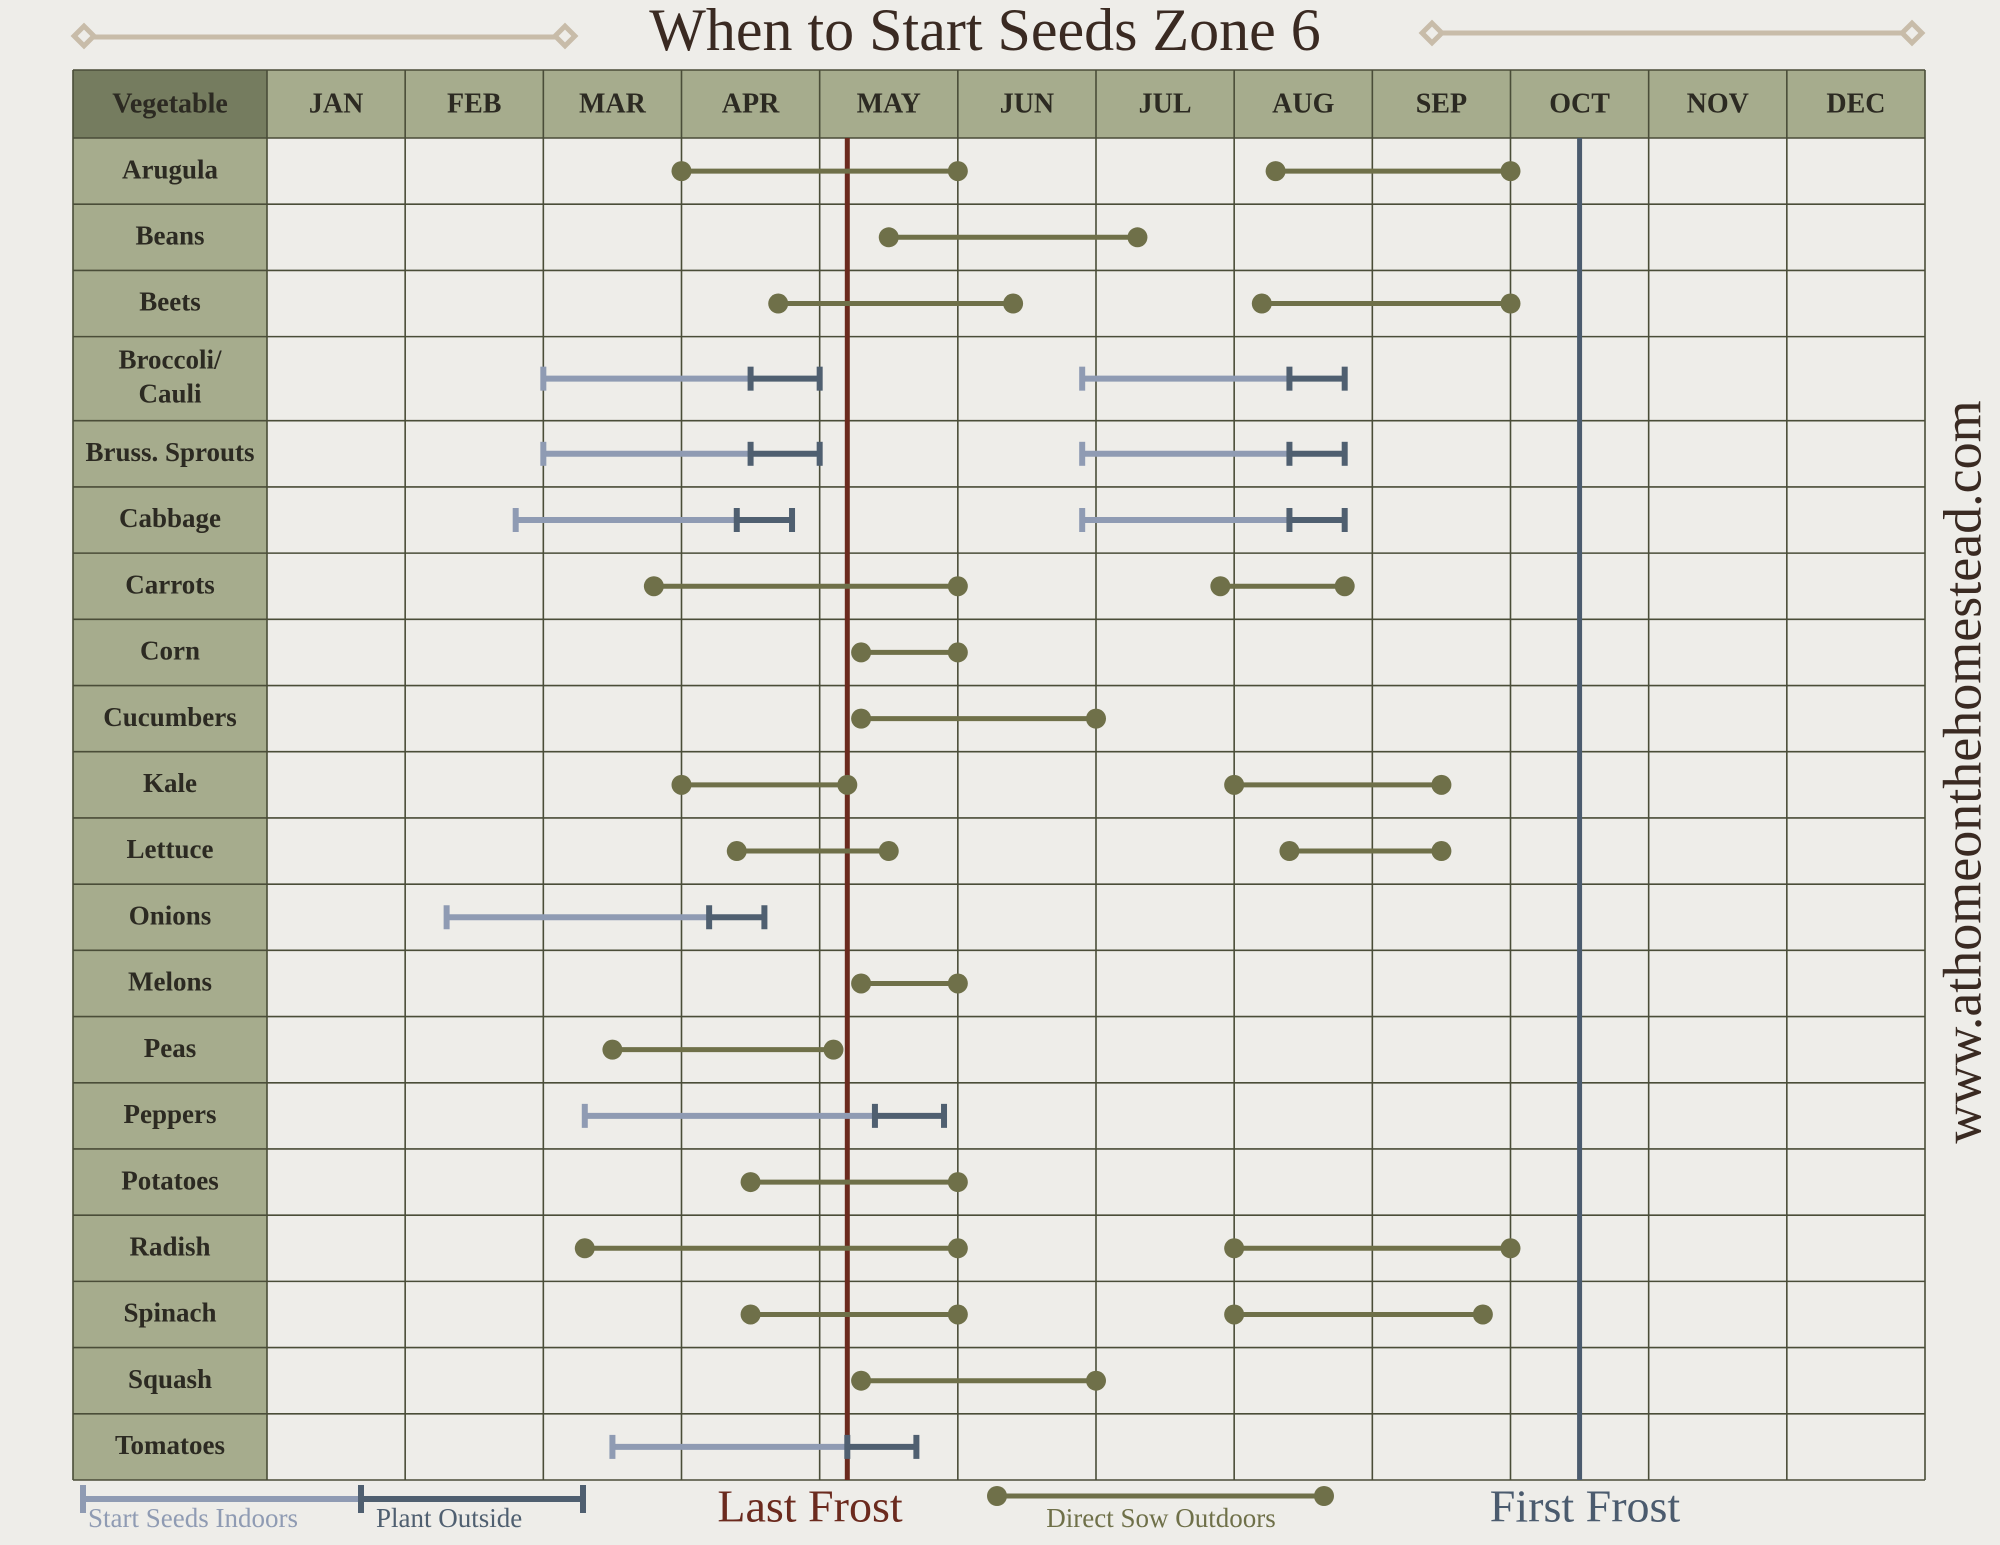 Image resolution: width=2000 pixels, height=1545 pixels. Describe the element at coordinates (170, 849) in the screenshot. I see `row-label: Lettuce` at that location.